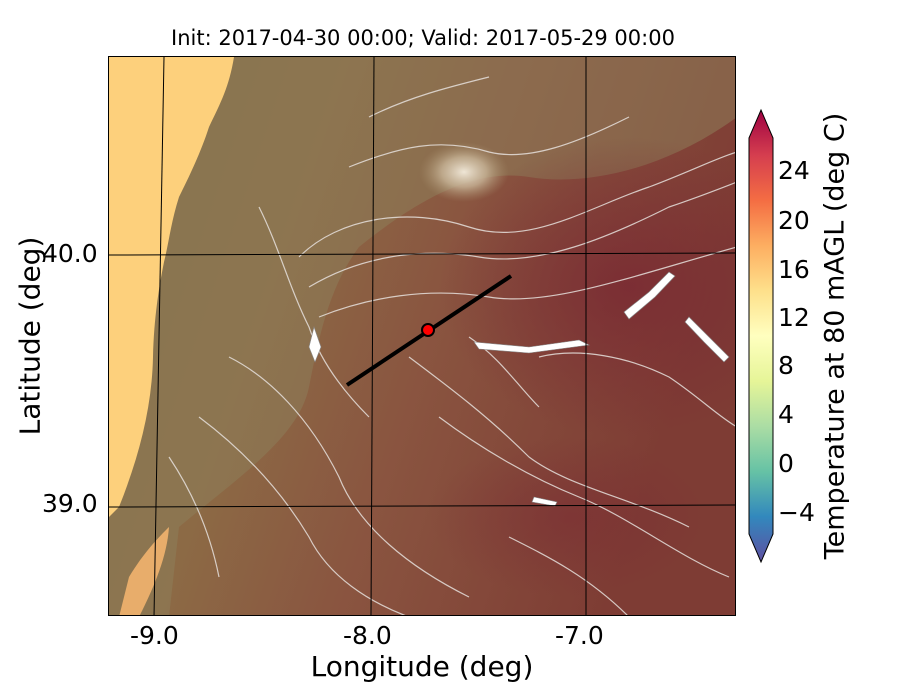 The height and width of the screenshot is (700, 900). What do you see at coordinates (464, 172) in the screenshot?
I see `mountain-peak` at bounding box center [464, 172].